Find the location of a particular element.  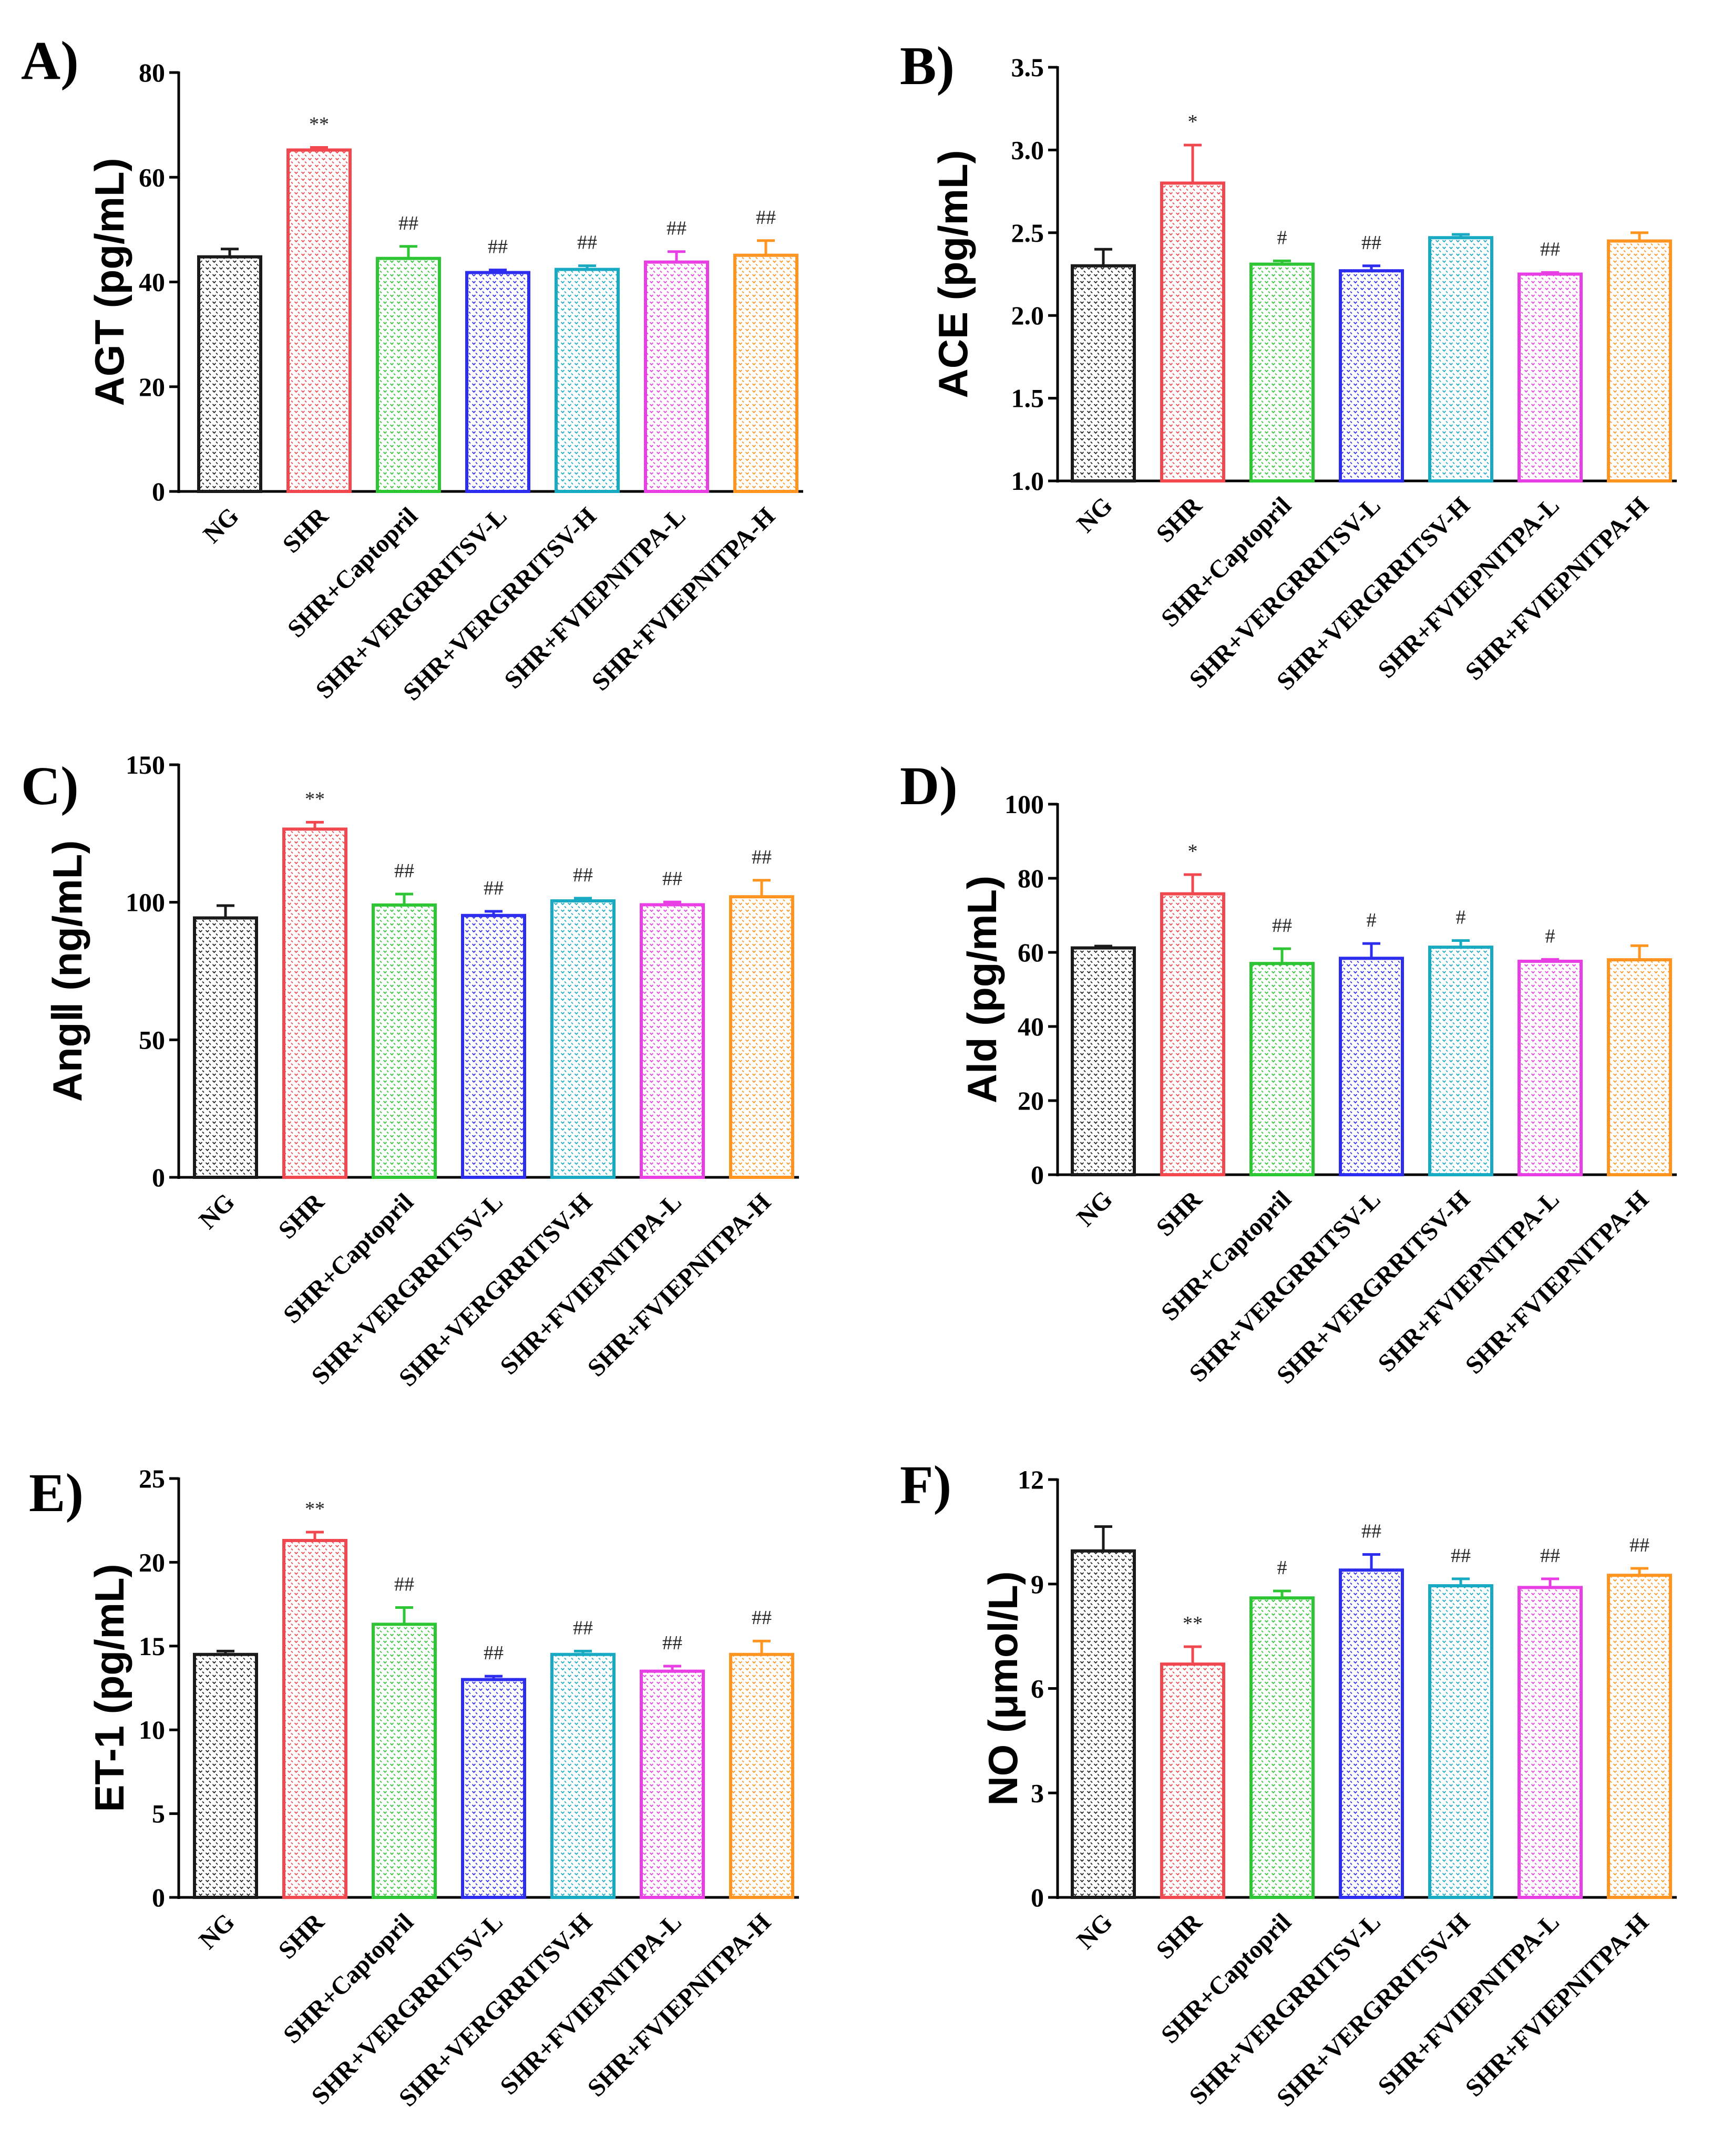

y-tick-label: 6 is located at coordinates (1037, 1689).